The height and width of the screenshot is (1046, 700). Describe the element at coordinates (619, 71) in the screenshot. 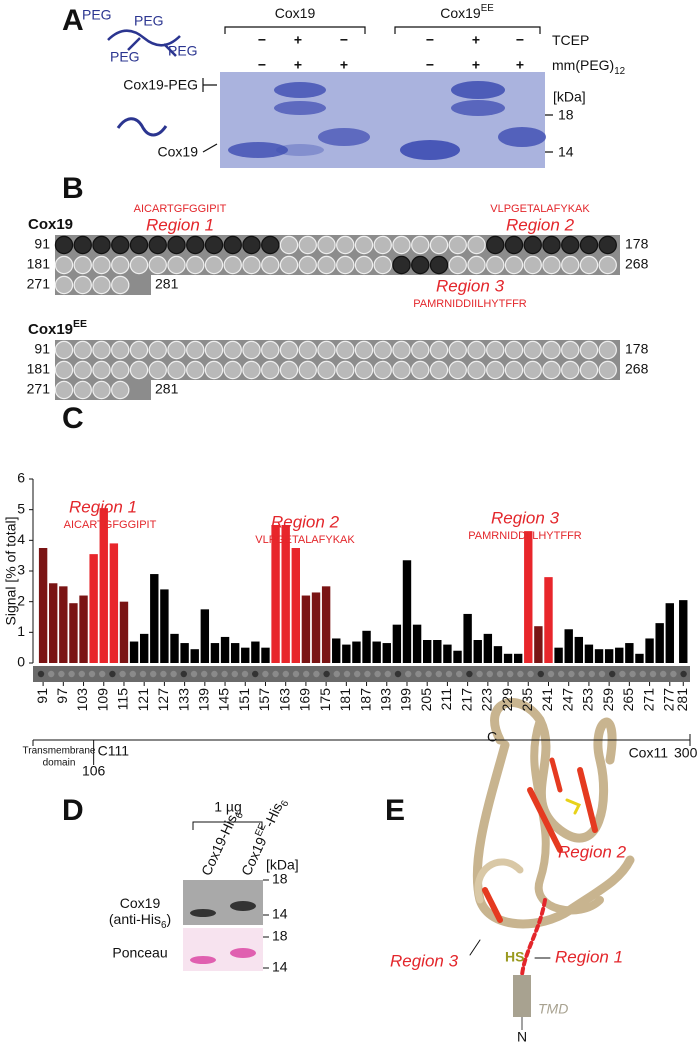

I see `text-part: 12` at that location.